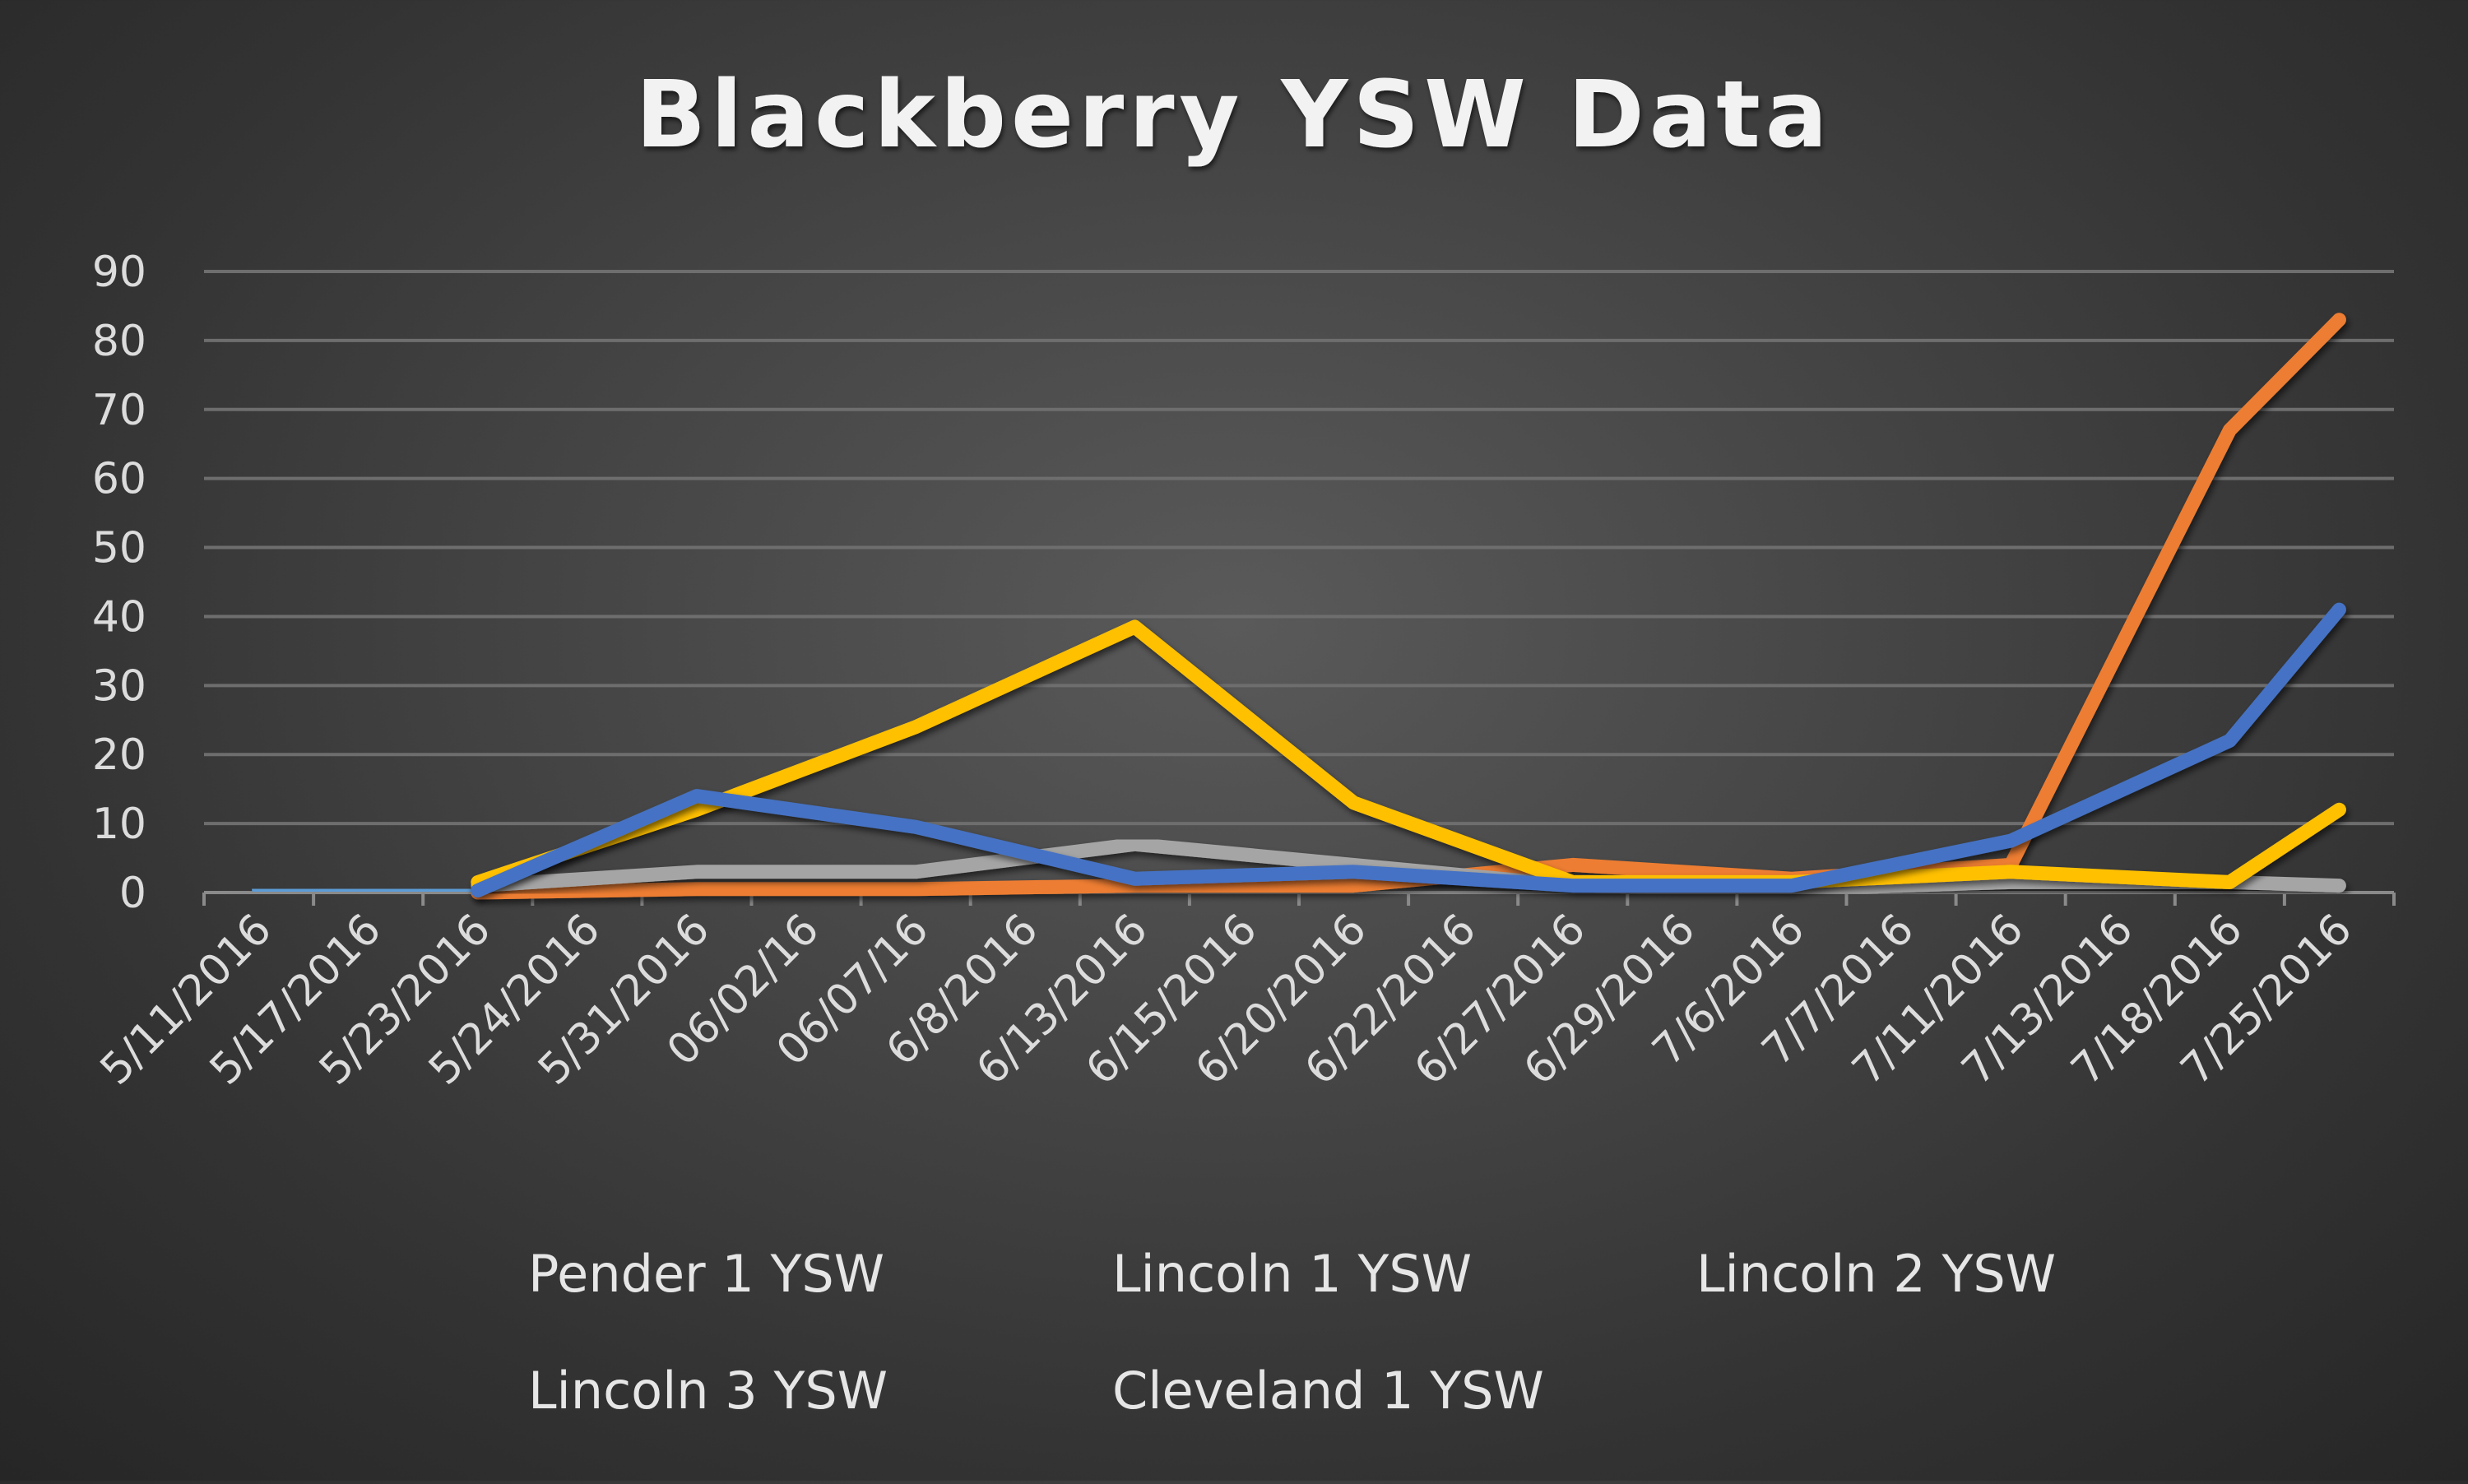  I want to click on y-axis: 0 10 20 30 40 50 60 70 80 90, so click(119, 583).